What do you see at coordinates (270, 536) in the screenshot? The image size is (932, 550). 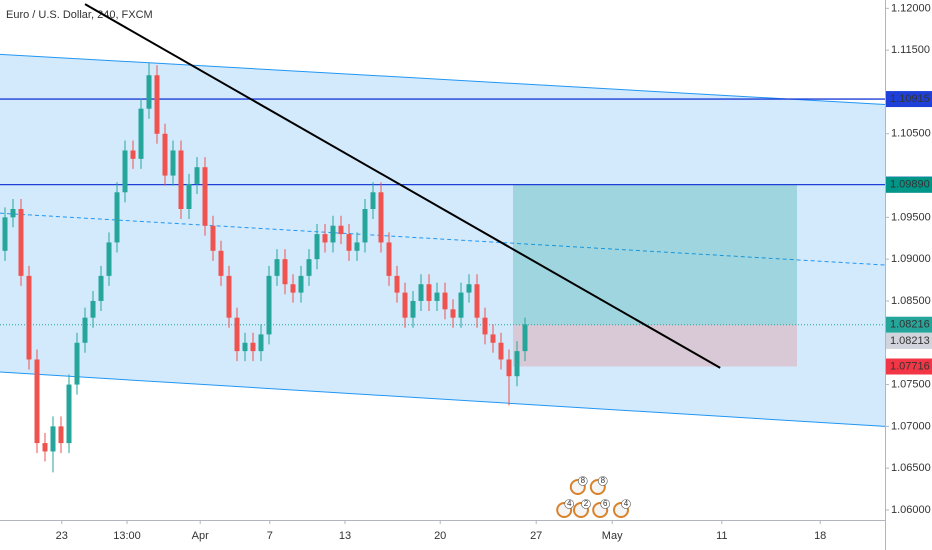 I see `x-tick-label: 7` at bounding box center [270, 536].